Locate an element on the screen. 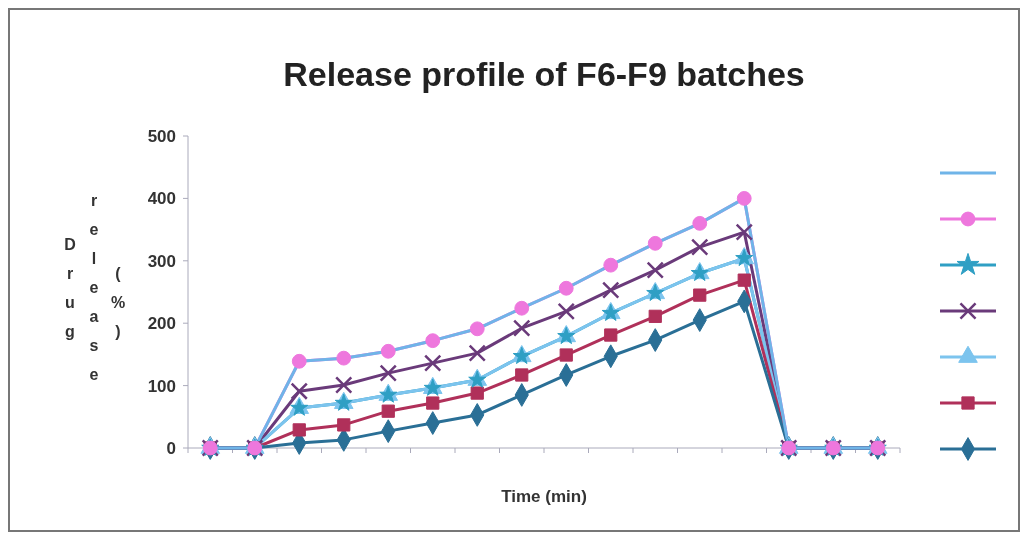 The width and height of the screenshot is (1028, 540). y-tick-label: 0 is located at coordinates (171, 448).